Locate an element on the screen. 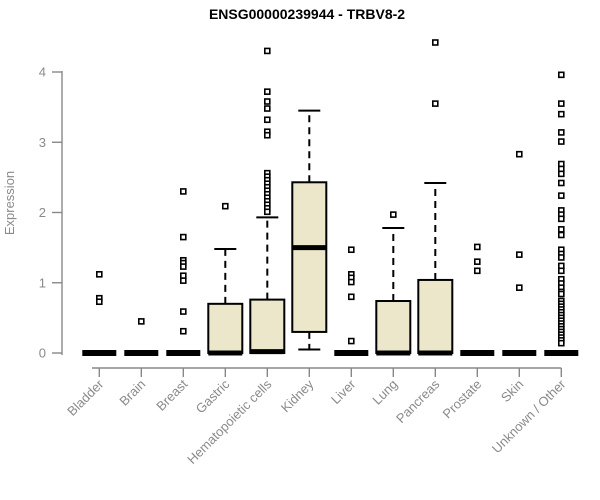 The image size is (600, 500). x-tick-label-skin: Skin is located at coordinates (512, 391).